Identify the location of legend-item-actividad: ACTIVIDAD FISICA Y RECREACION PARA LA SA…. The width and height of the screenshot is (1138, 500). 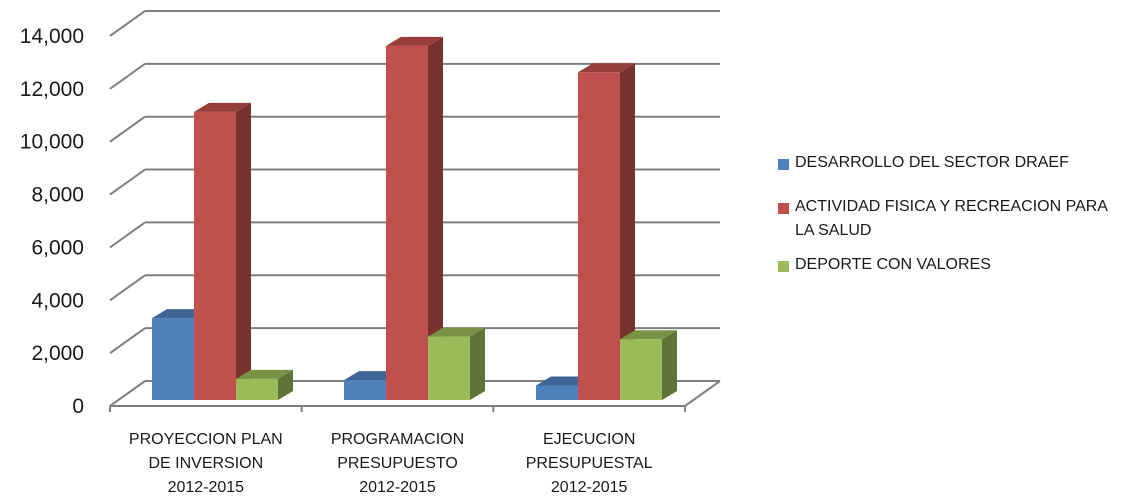
(953, 220).